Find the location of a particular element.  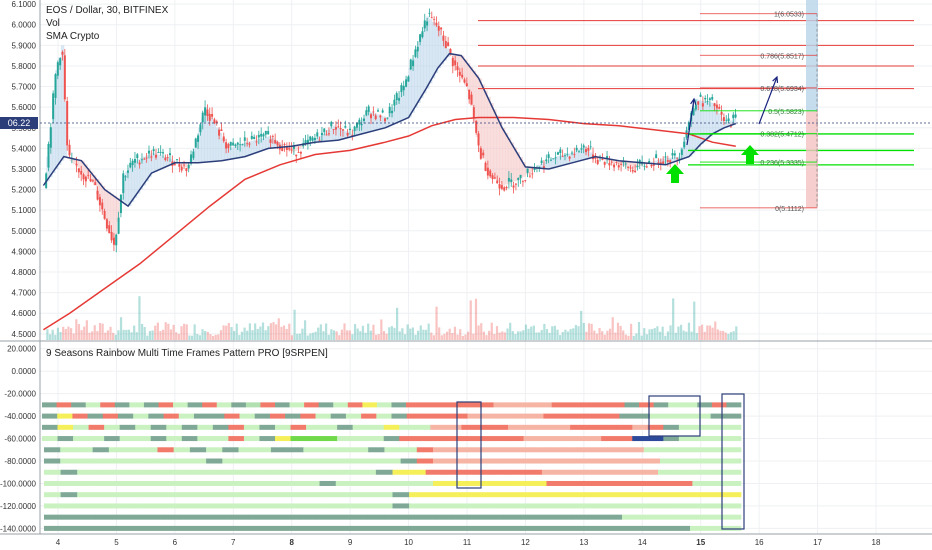

legend-sma: SMA Crypto is located at coordinates (73, 36).